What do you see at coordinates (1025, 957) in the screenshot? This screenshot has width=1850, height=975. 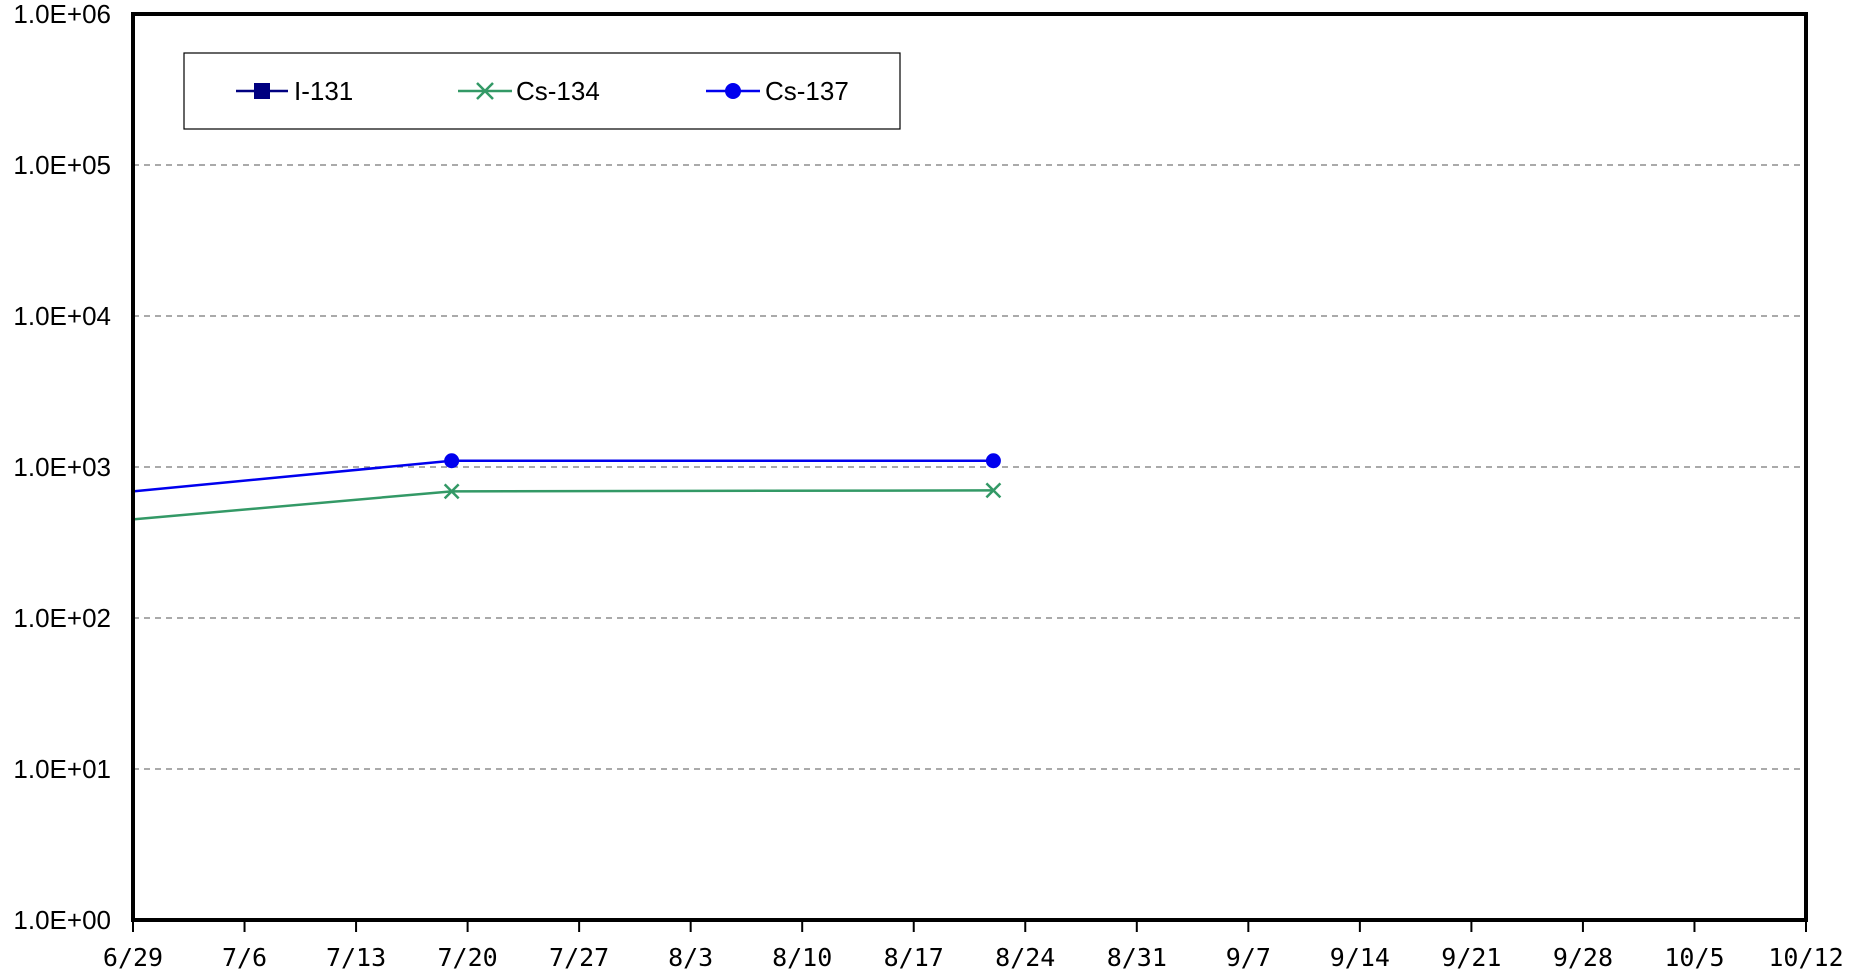 I see `x-tick-label: 8/24` at bounding box center [1025, 957].